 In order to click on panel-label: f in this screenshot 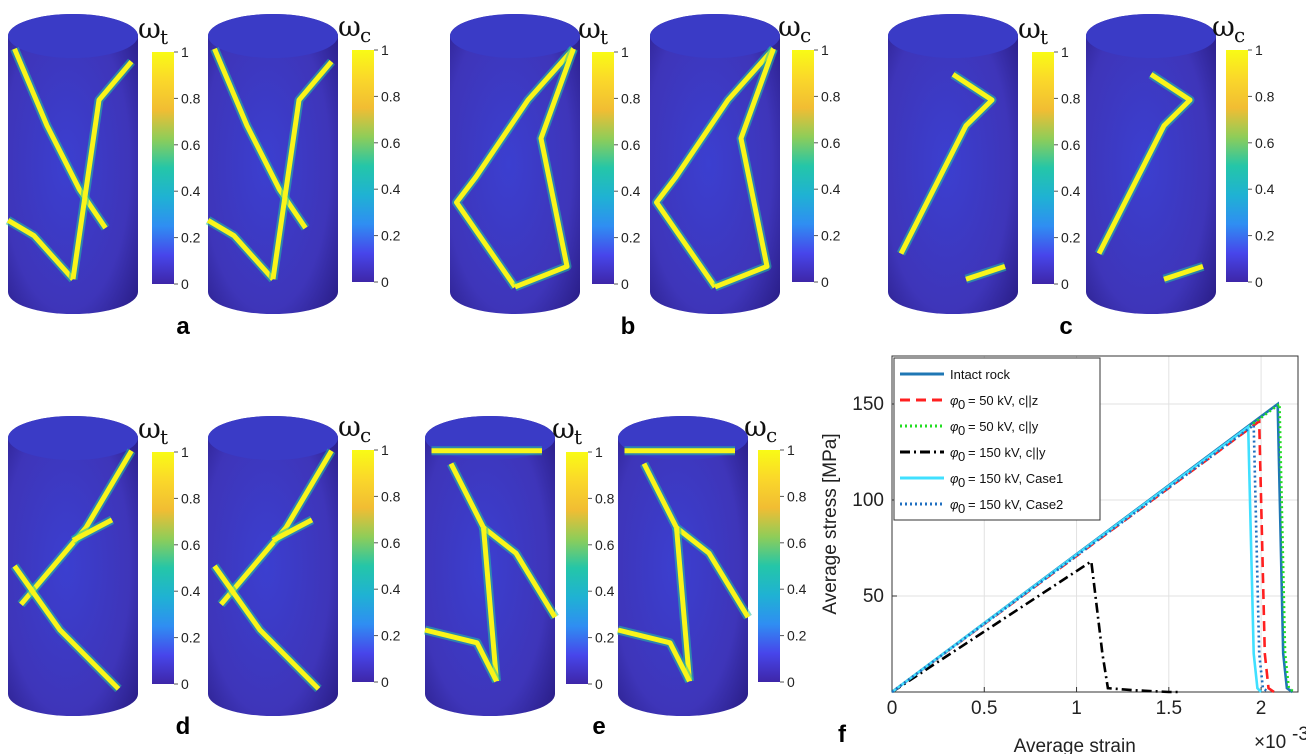, I will do `click(842, 734)`.